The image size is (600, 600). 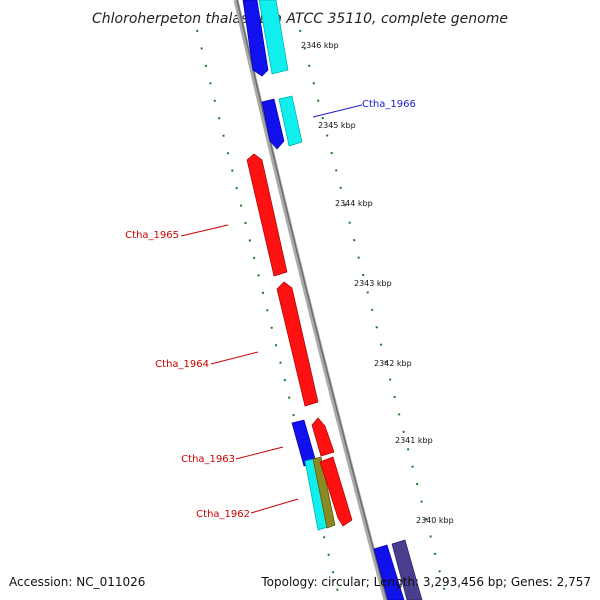 I want to click on gene-ctha-1962-red, so click(x=336, y=491).